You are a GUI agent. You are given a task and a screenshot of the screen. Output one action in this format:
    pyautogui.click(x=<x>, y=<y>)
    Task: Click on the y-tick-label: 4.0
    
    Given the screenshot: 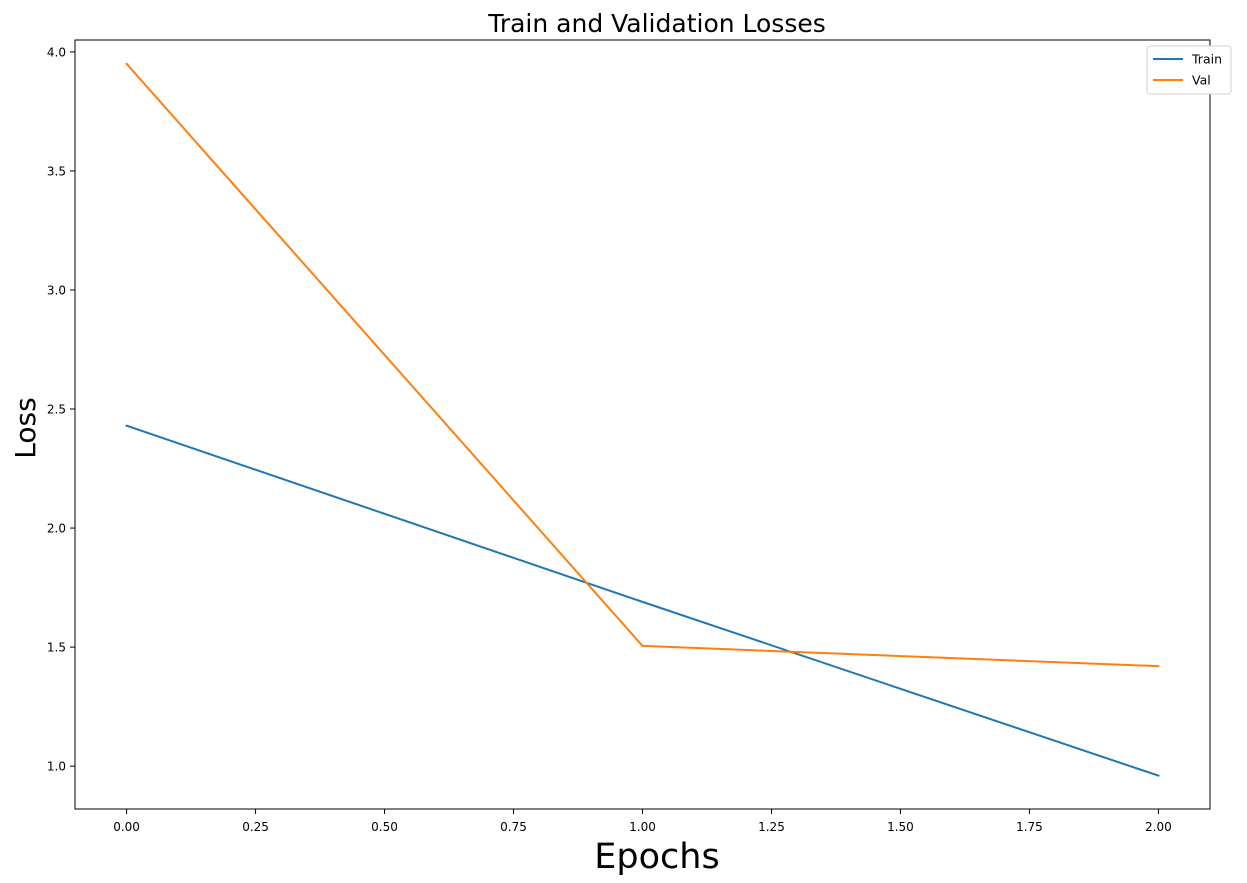 What is the action you would take?
    pyautogui.click(x=56, y=52)
    